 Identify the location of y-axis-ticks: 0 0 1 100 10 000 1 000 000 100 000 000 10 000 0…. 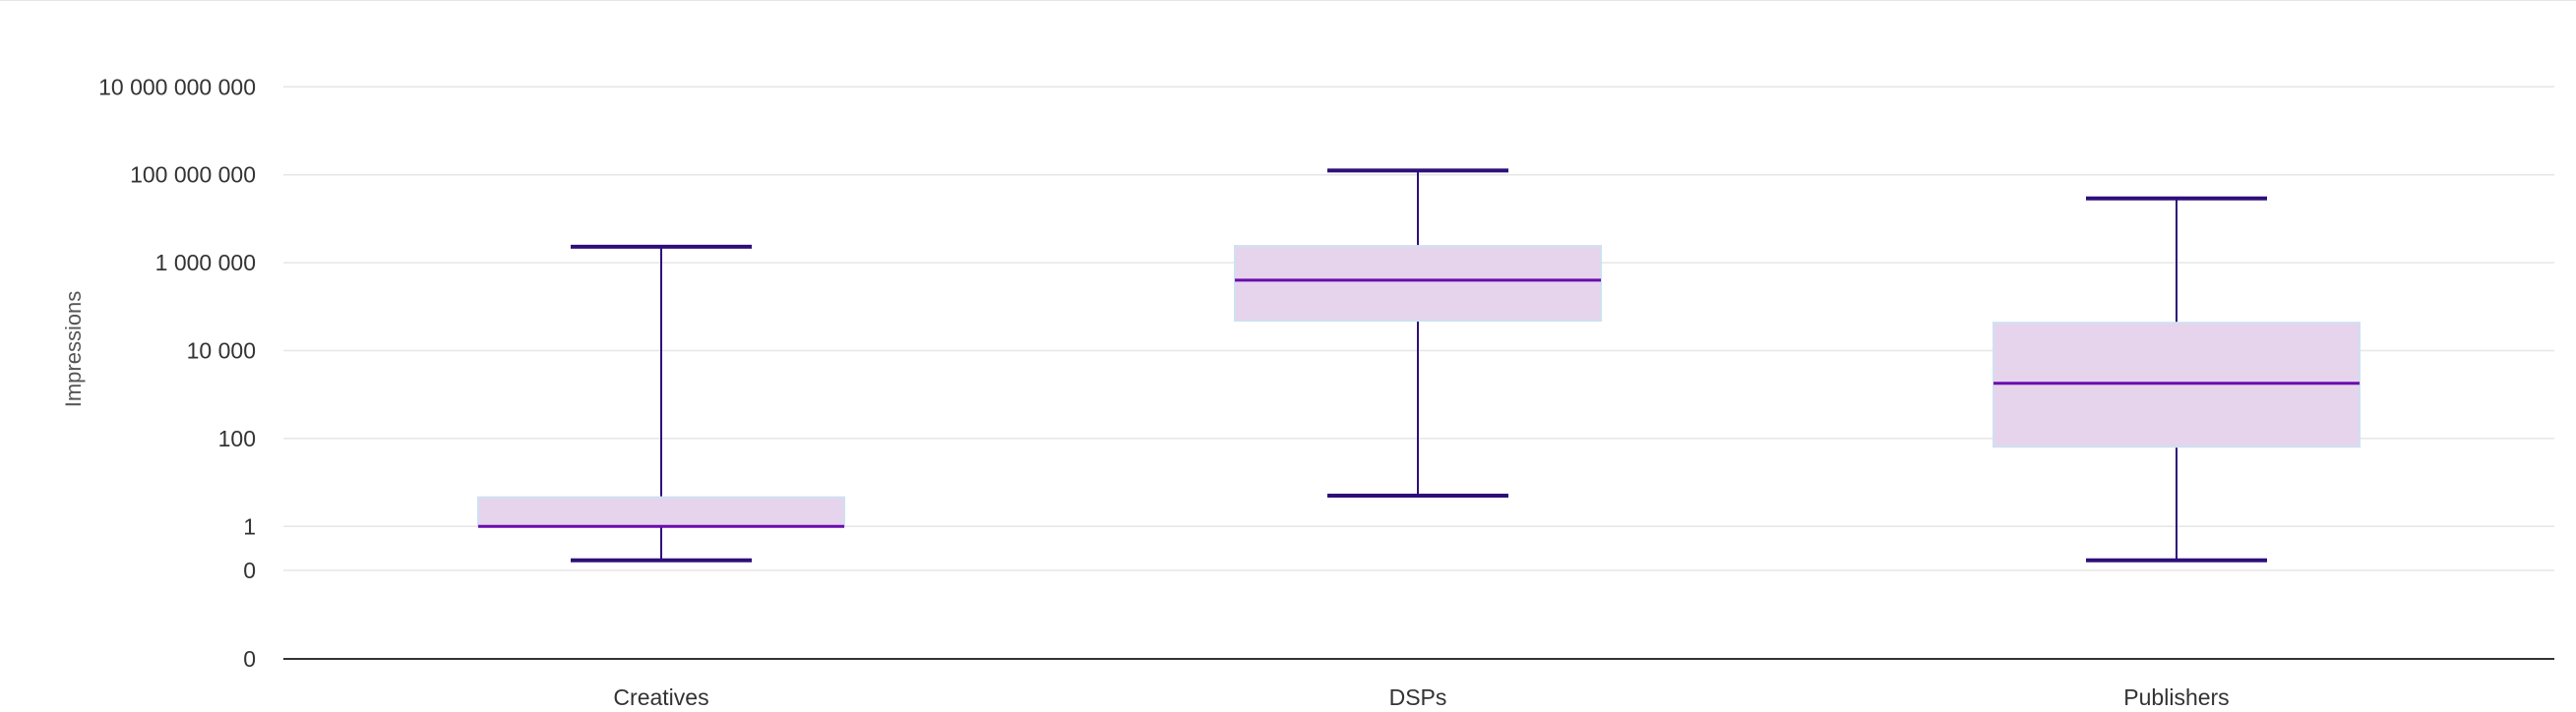
(177, 373).